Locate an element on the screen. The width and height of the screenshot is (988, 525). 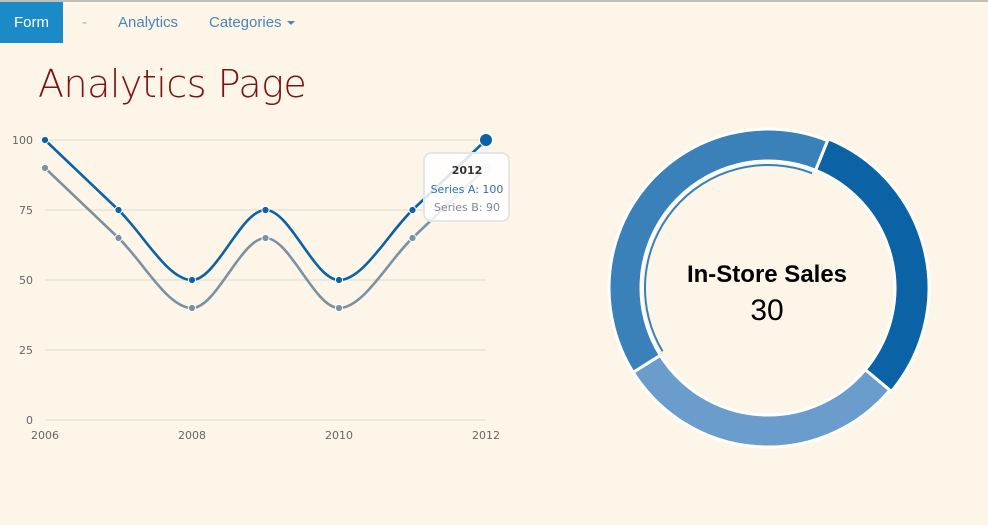
tooltip-series-a: Series A: 100 is located at coordinates (467, 189).